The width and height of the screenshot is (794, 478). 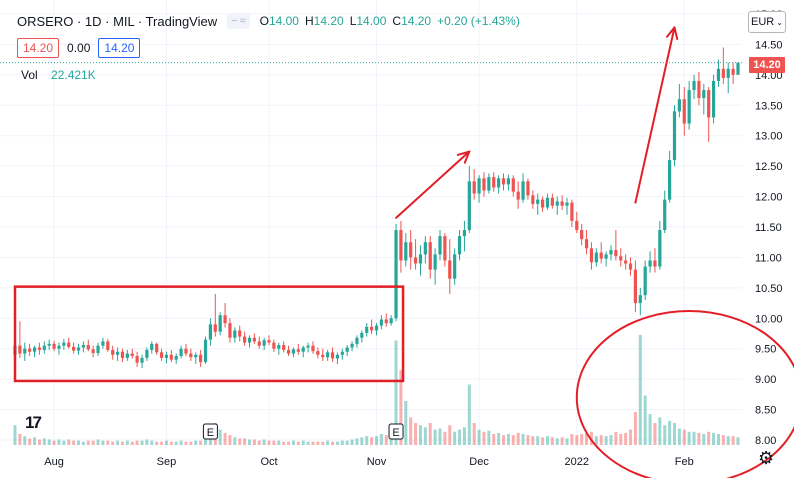 What do you see at coordinates (769, 319) in the screenshot?
I see `price-tick-label: 10.00` at bounding box center [769, 319].